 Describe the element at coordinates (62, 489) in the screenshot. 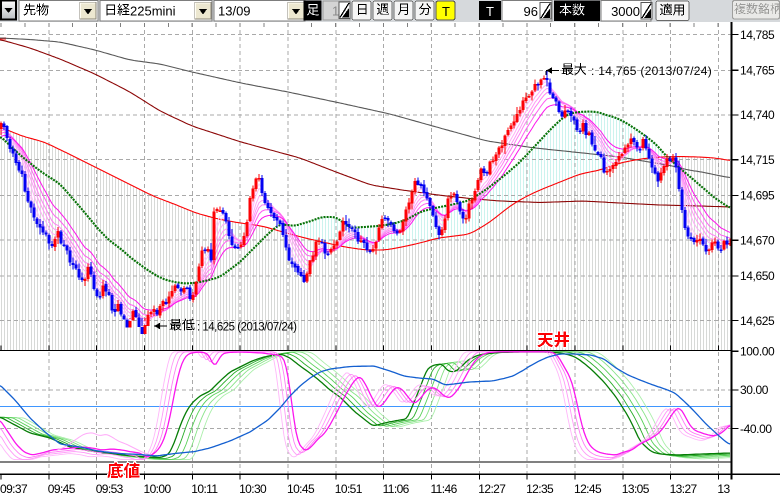

I see `svg-text: 09:45` at that location.